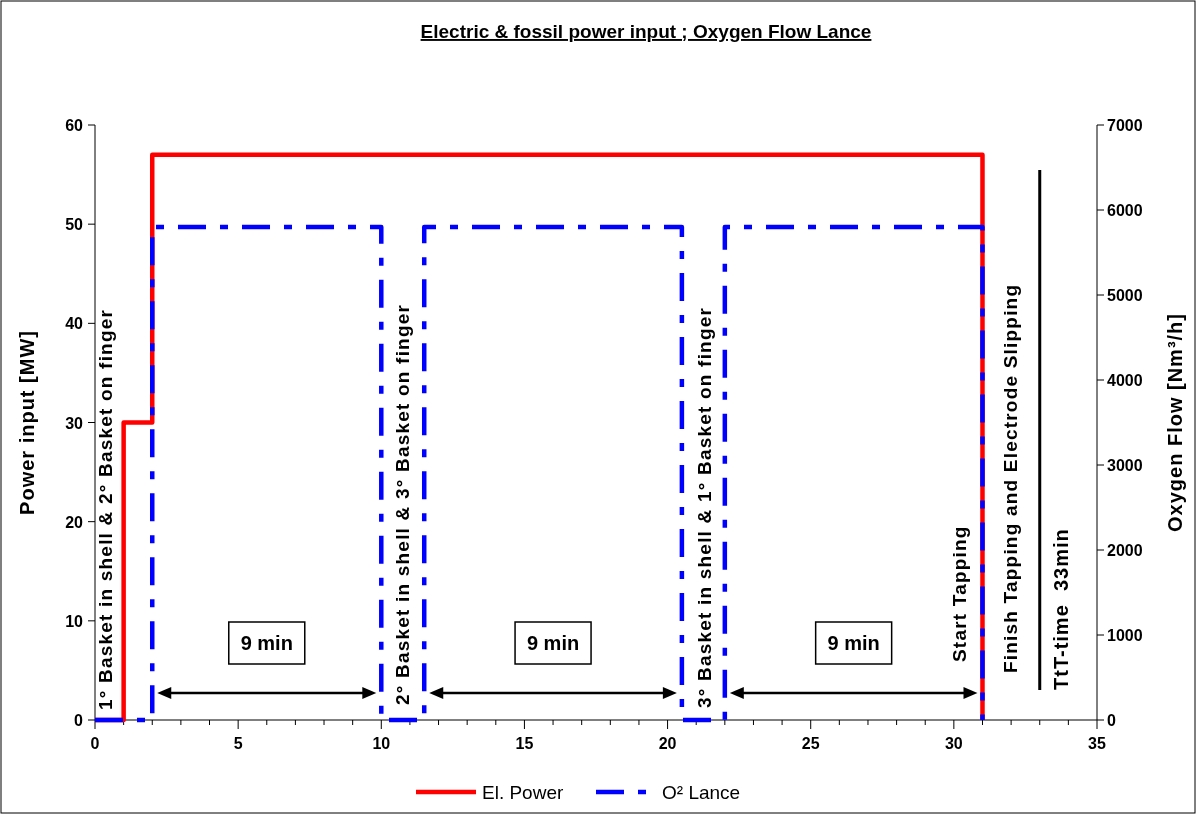 This screenshot has height=814, width=1196. Describe the element at coordinates (646, 31) in the screenshot. I see `chart-title: Electric & fossil power input ; Oxygen Flow Lance` at that location.